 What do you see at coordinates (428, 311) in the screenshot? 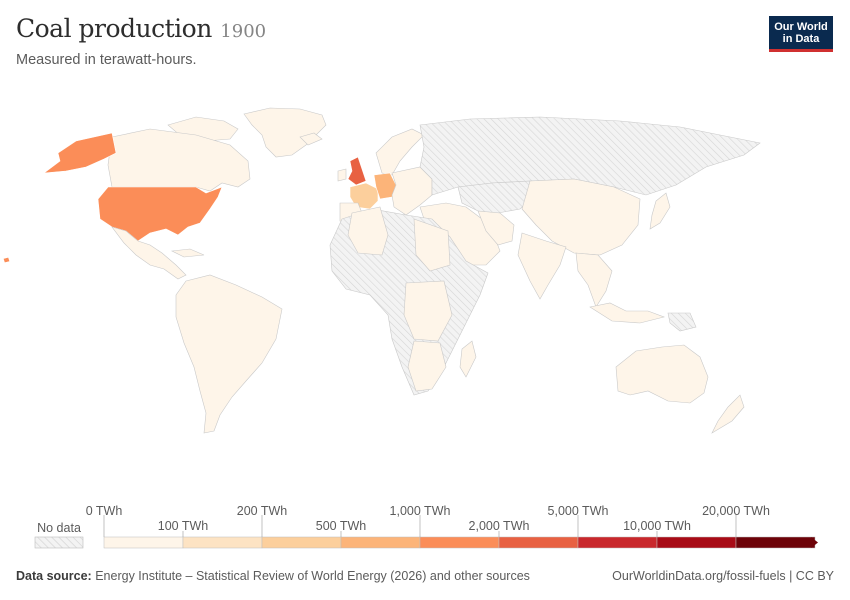
I see `region-central-africa` at bounding box center [428, 311].